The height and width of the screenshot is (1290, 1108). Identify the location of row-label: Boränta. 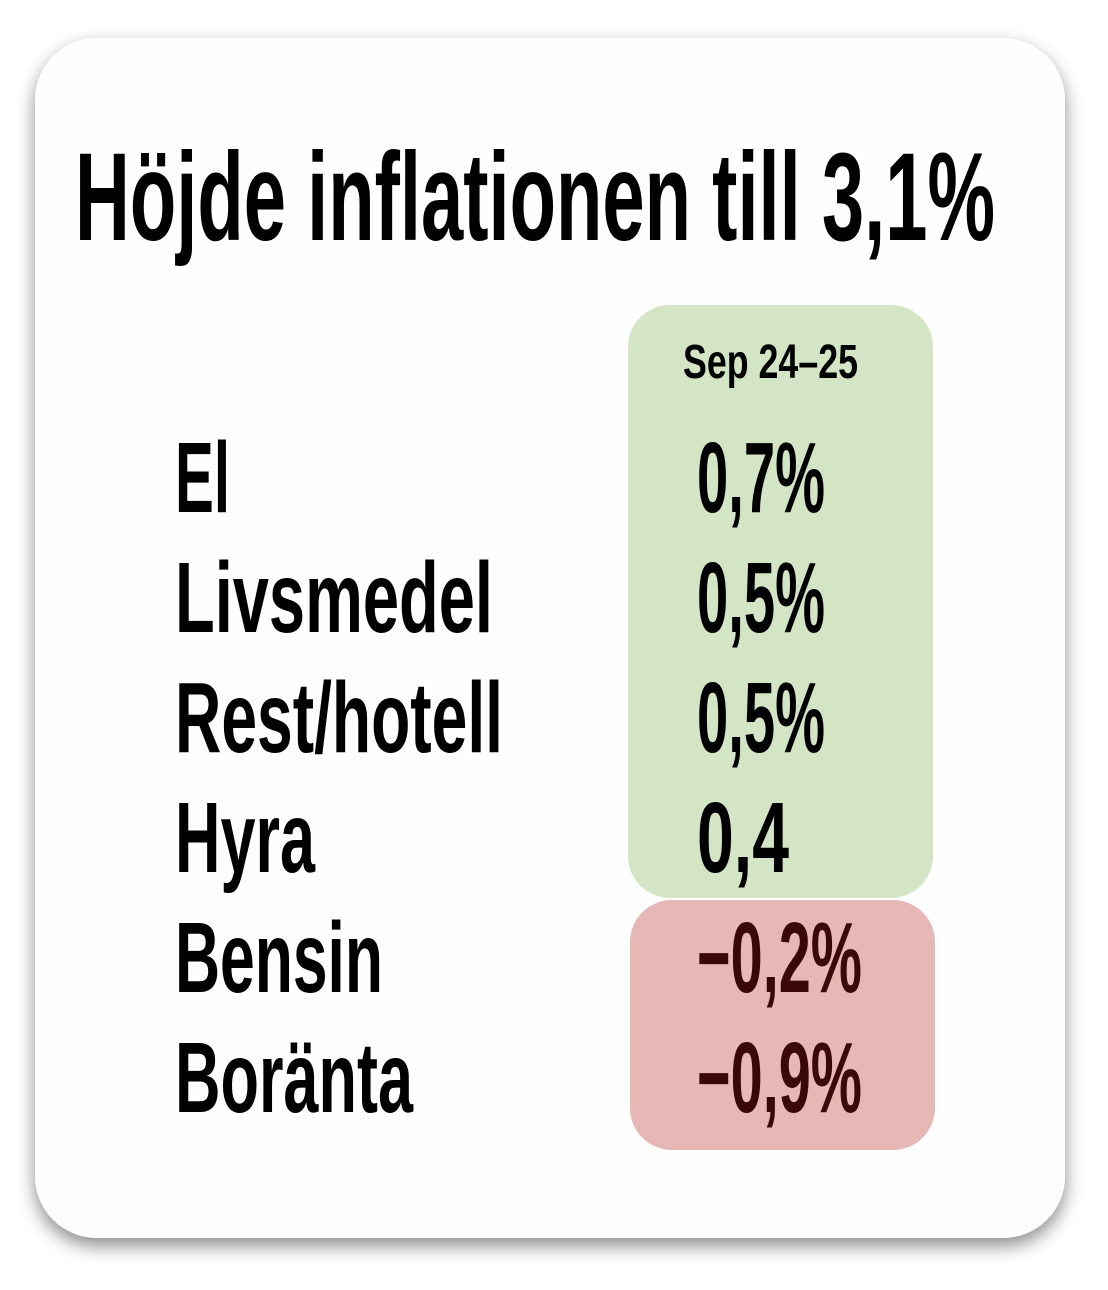
(294, 1078).